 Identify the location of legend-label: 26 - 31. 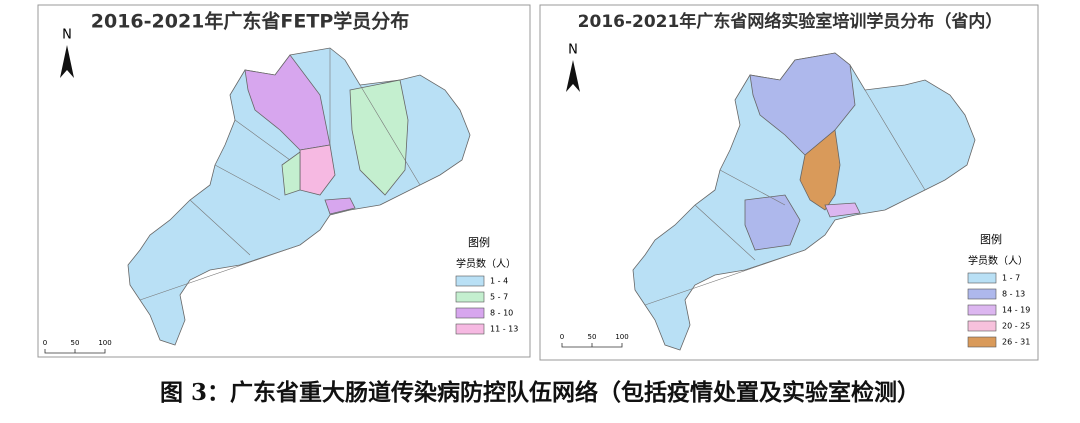
(1016, 342).